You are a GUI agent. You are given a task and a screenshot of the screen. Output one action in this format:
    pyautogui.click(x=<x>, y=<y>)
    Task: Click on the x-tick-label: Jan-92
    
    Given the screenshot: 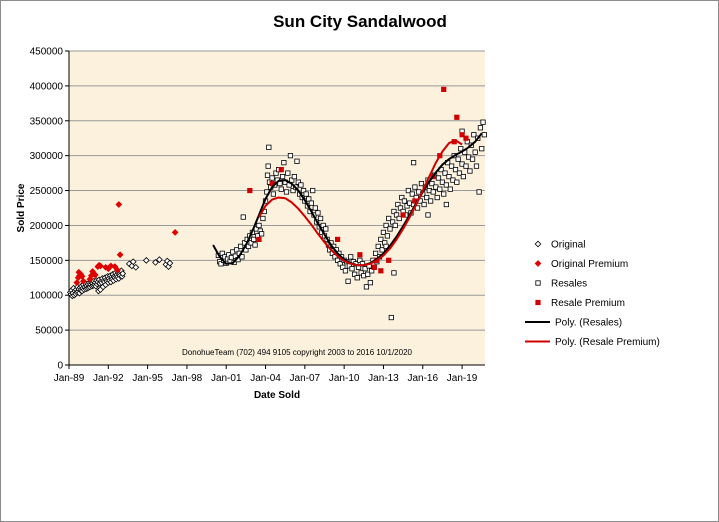 What is the action you would take?
    pyautogui.click(x=108, y=378)
    